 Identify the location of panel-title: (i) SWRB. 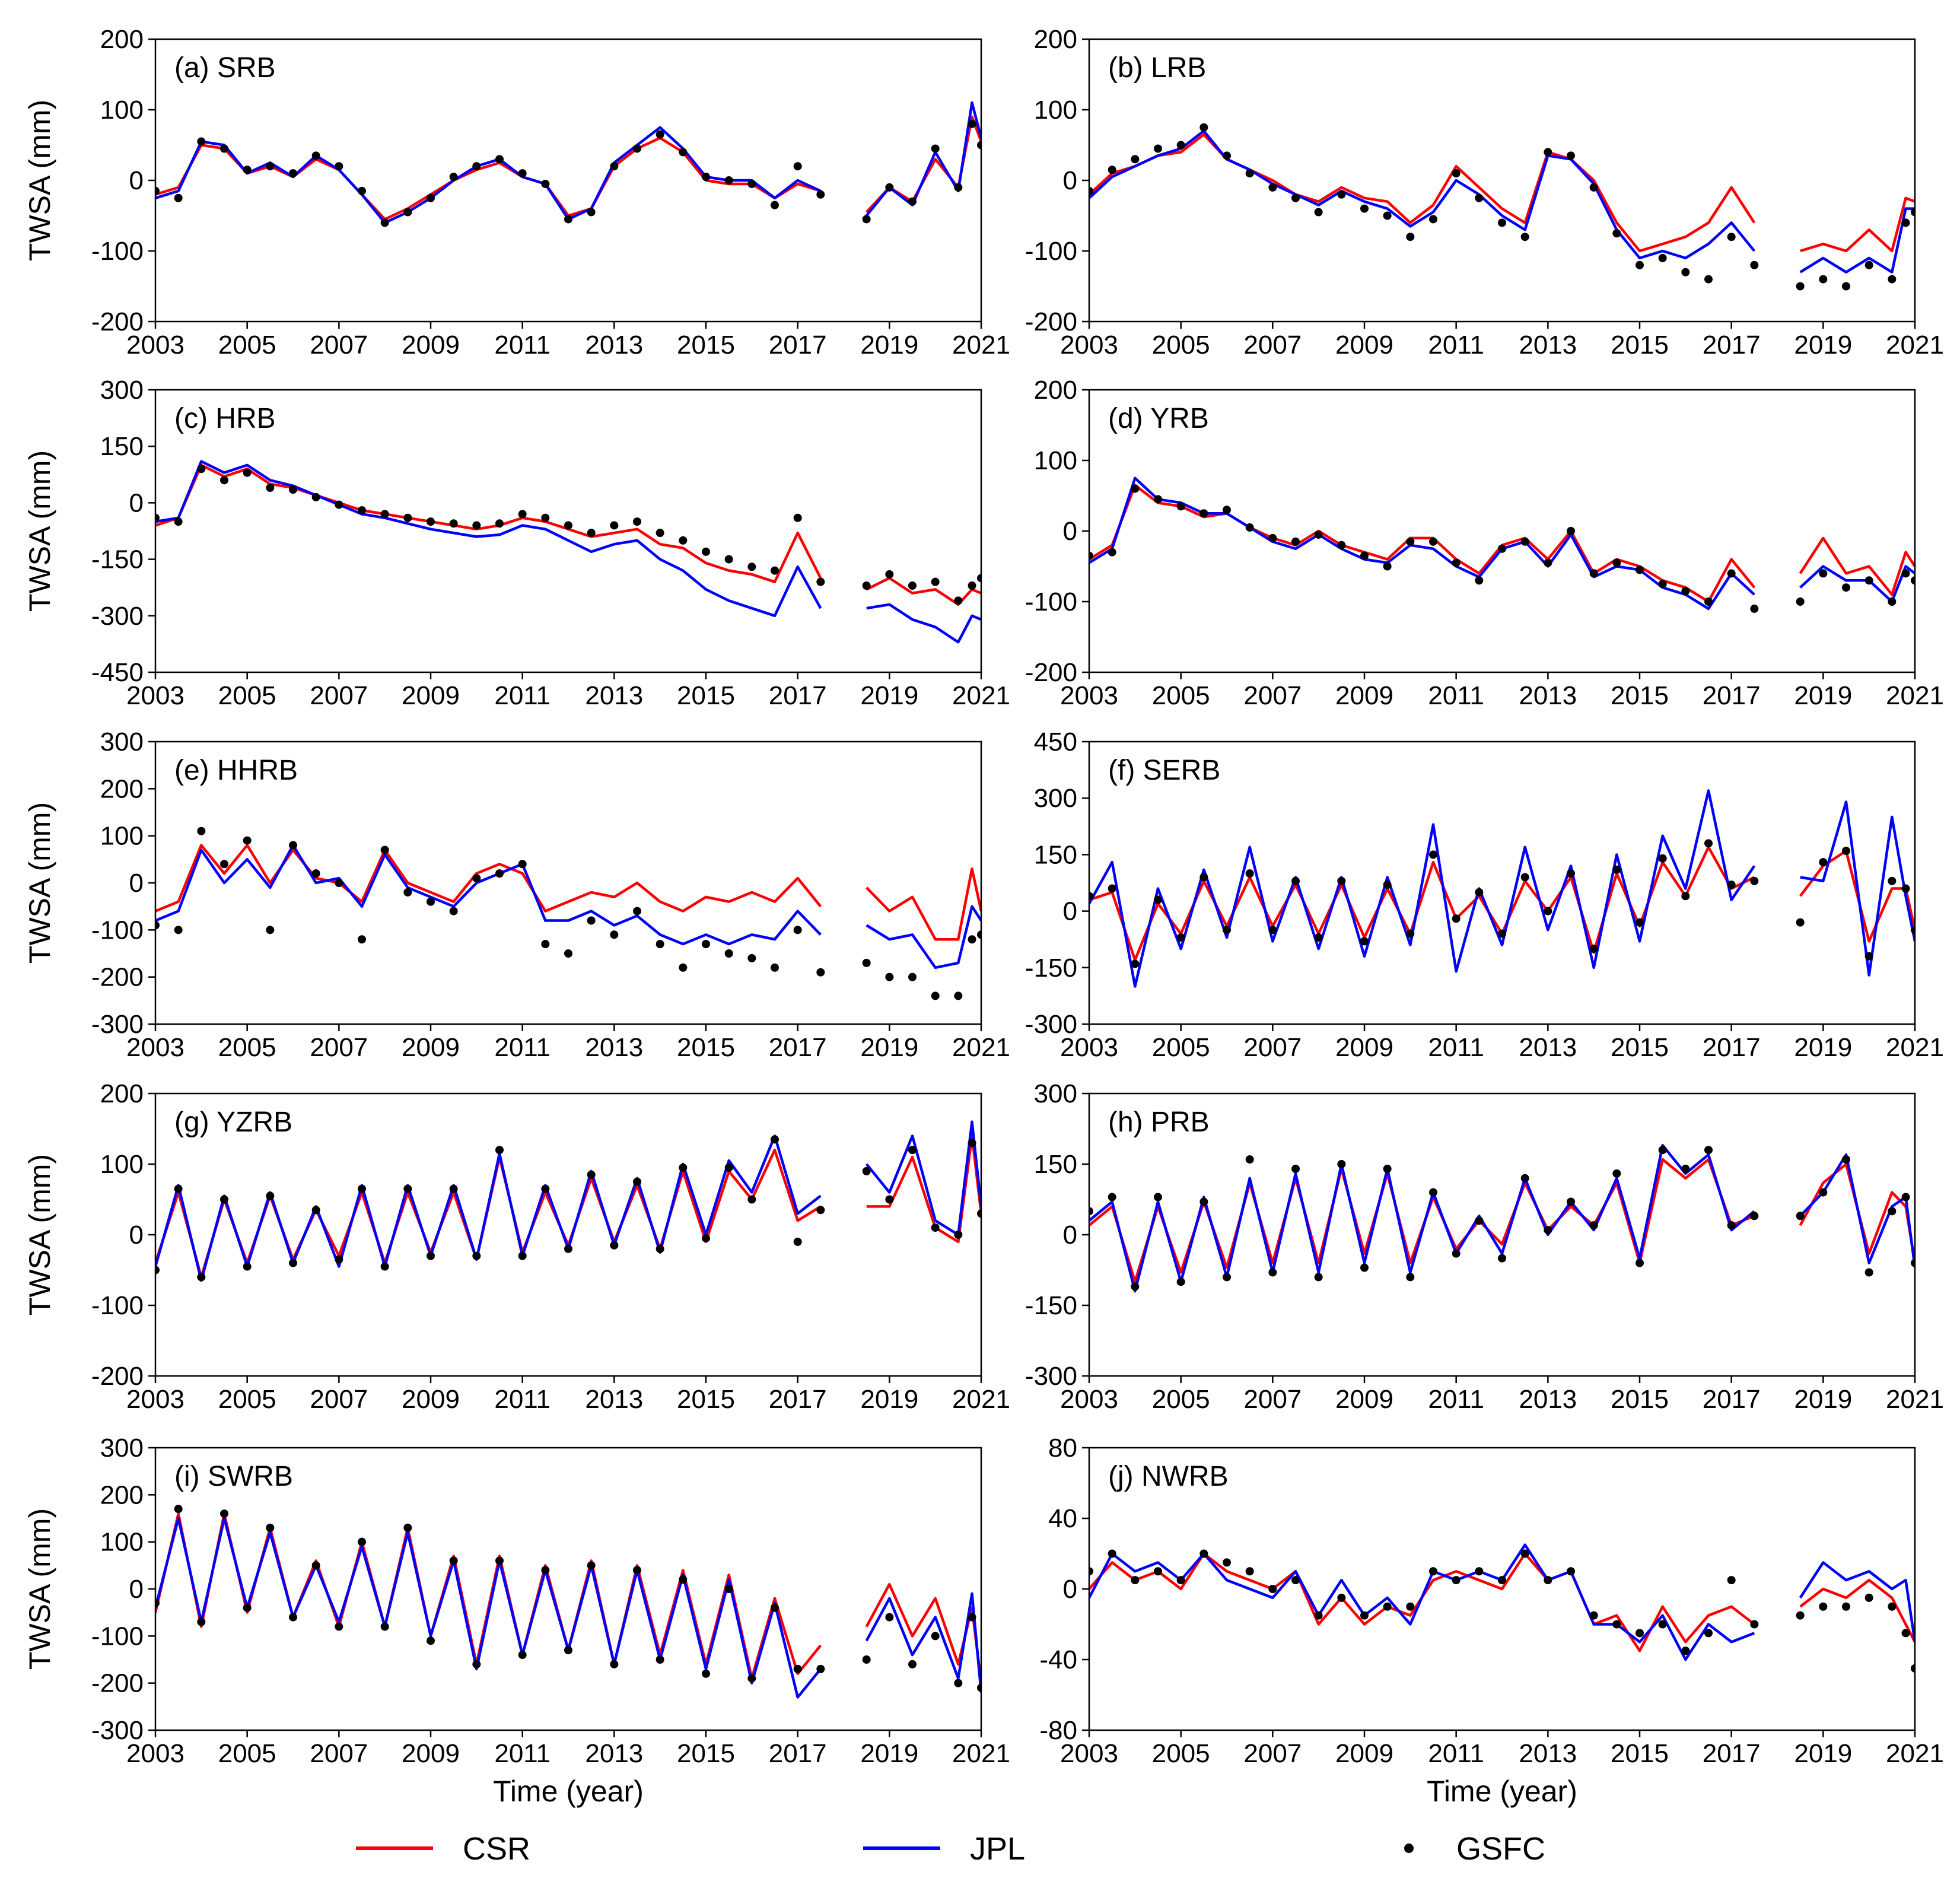
(233, 1476).